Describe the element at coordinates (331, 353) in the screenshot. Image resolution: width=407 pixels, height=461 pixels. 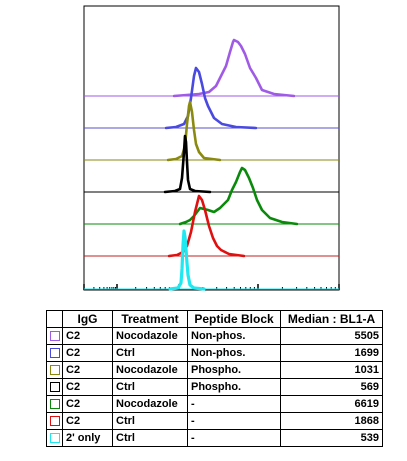
I see `legend-median-cell: 1699` at that location.